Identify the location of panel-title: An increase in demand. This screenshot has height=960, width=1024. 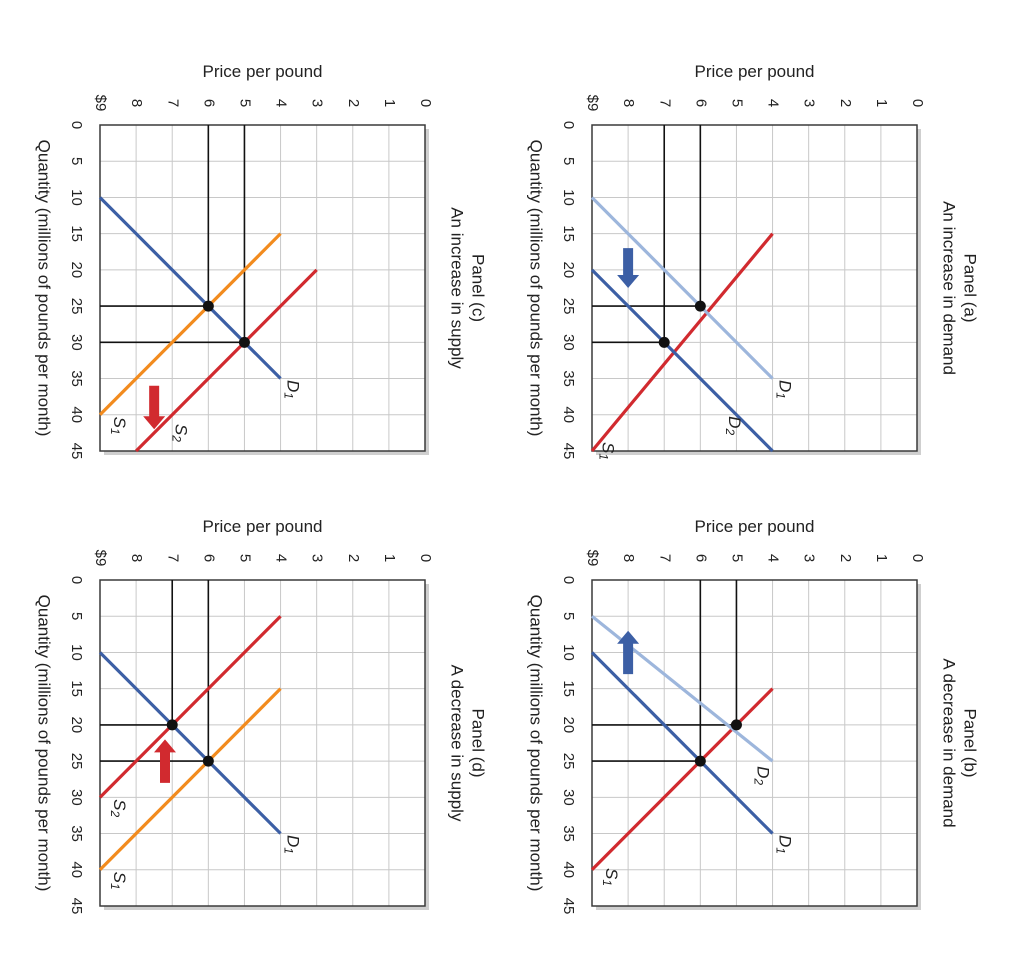
(949, 288).